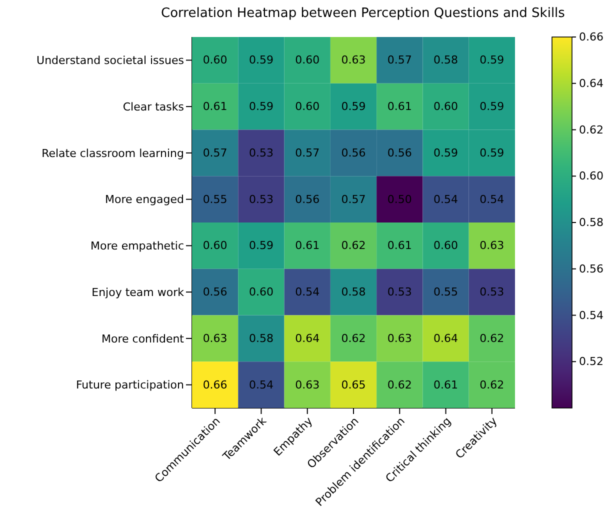  What do you see at coordinates (591, 222) in the screenshot?
I see `color-bar-label: 0.58` at bounding box center [591, 222].